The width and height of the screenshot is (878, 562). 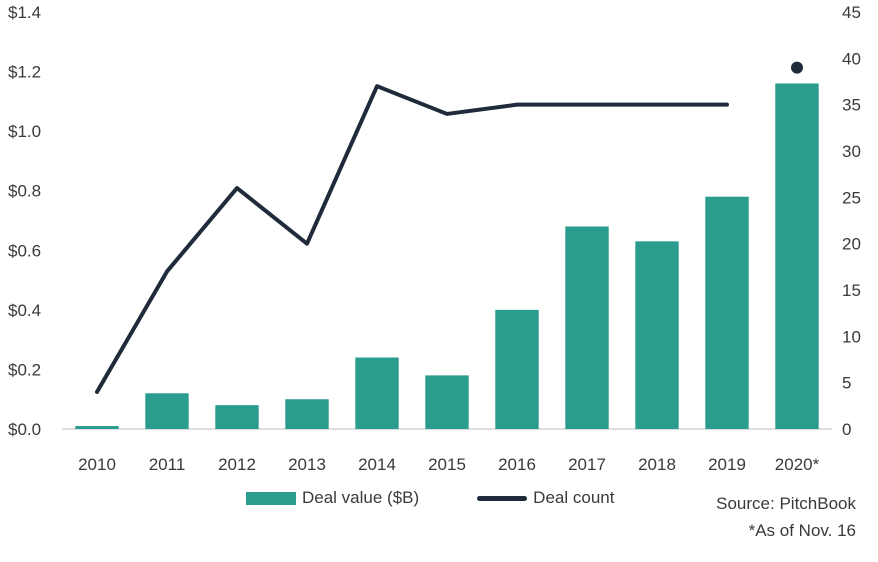 What do you see at coordinates (727, 312) in the screenshot?
I see `bar-2019` at bounding box center [727, 312].